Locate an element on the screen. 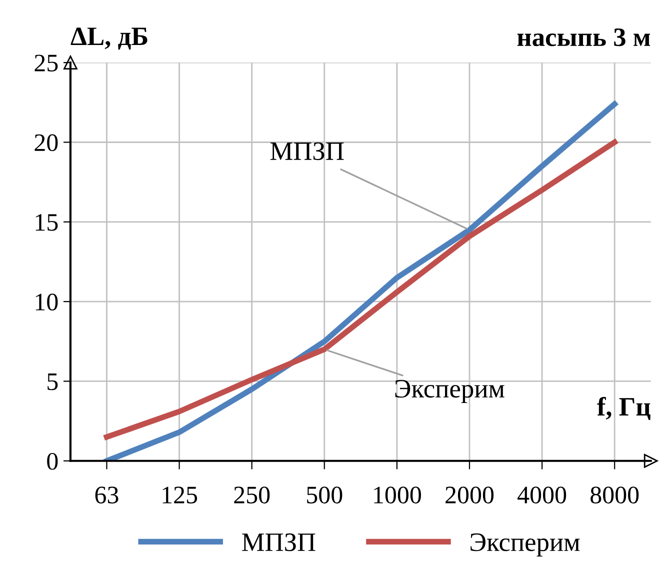  annotation: Эксперим is located at coordinates (449, 391).